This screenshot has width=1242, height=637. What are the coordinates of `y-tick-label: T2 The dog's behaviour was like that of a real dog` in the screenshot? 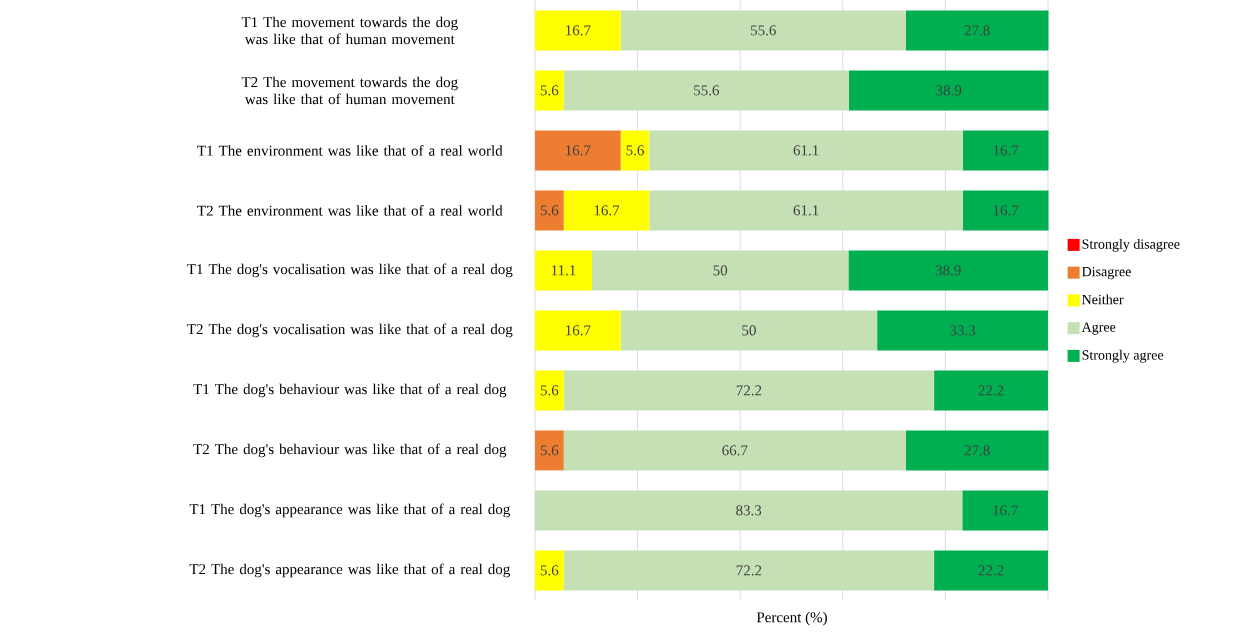 It's located at (350, 450).